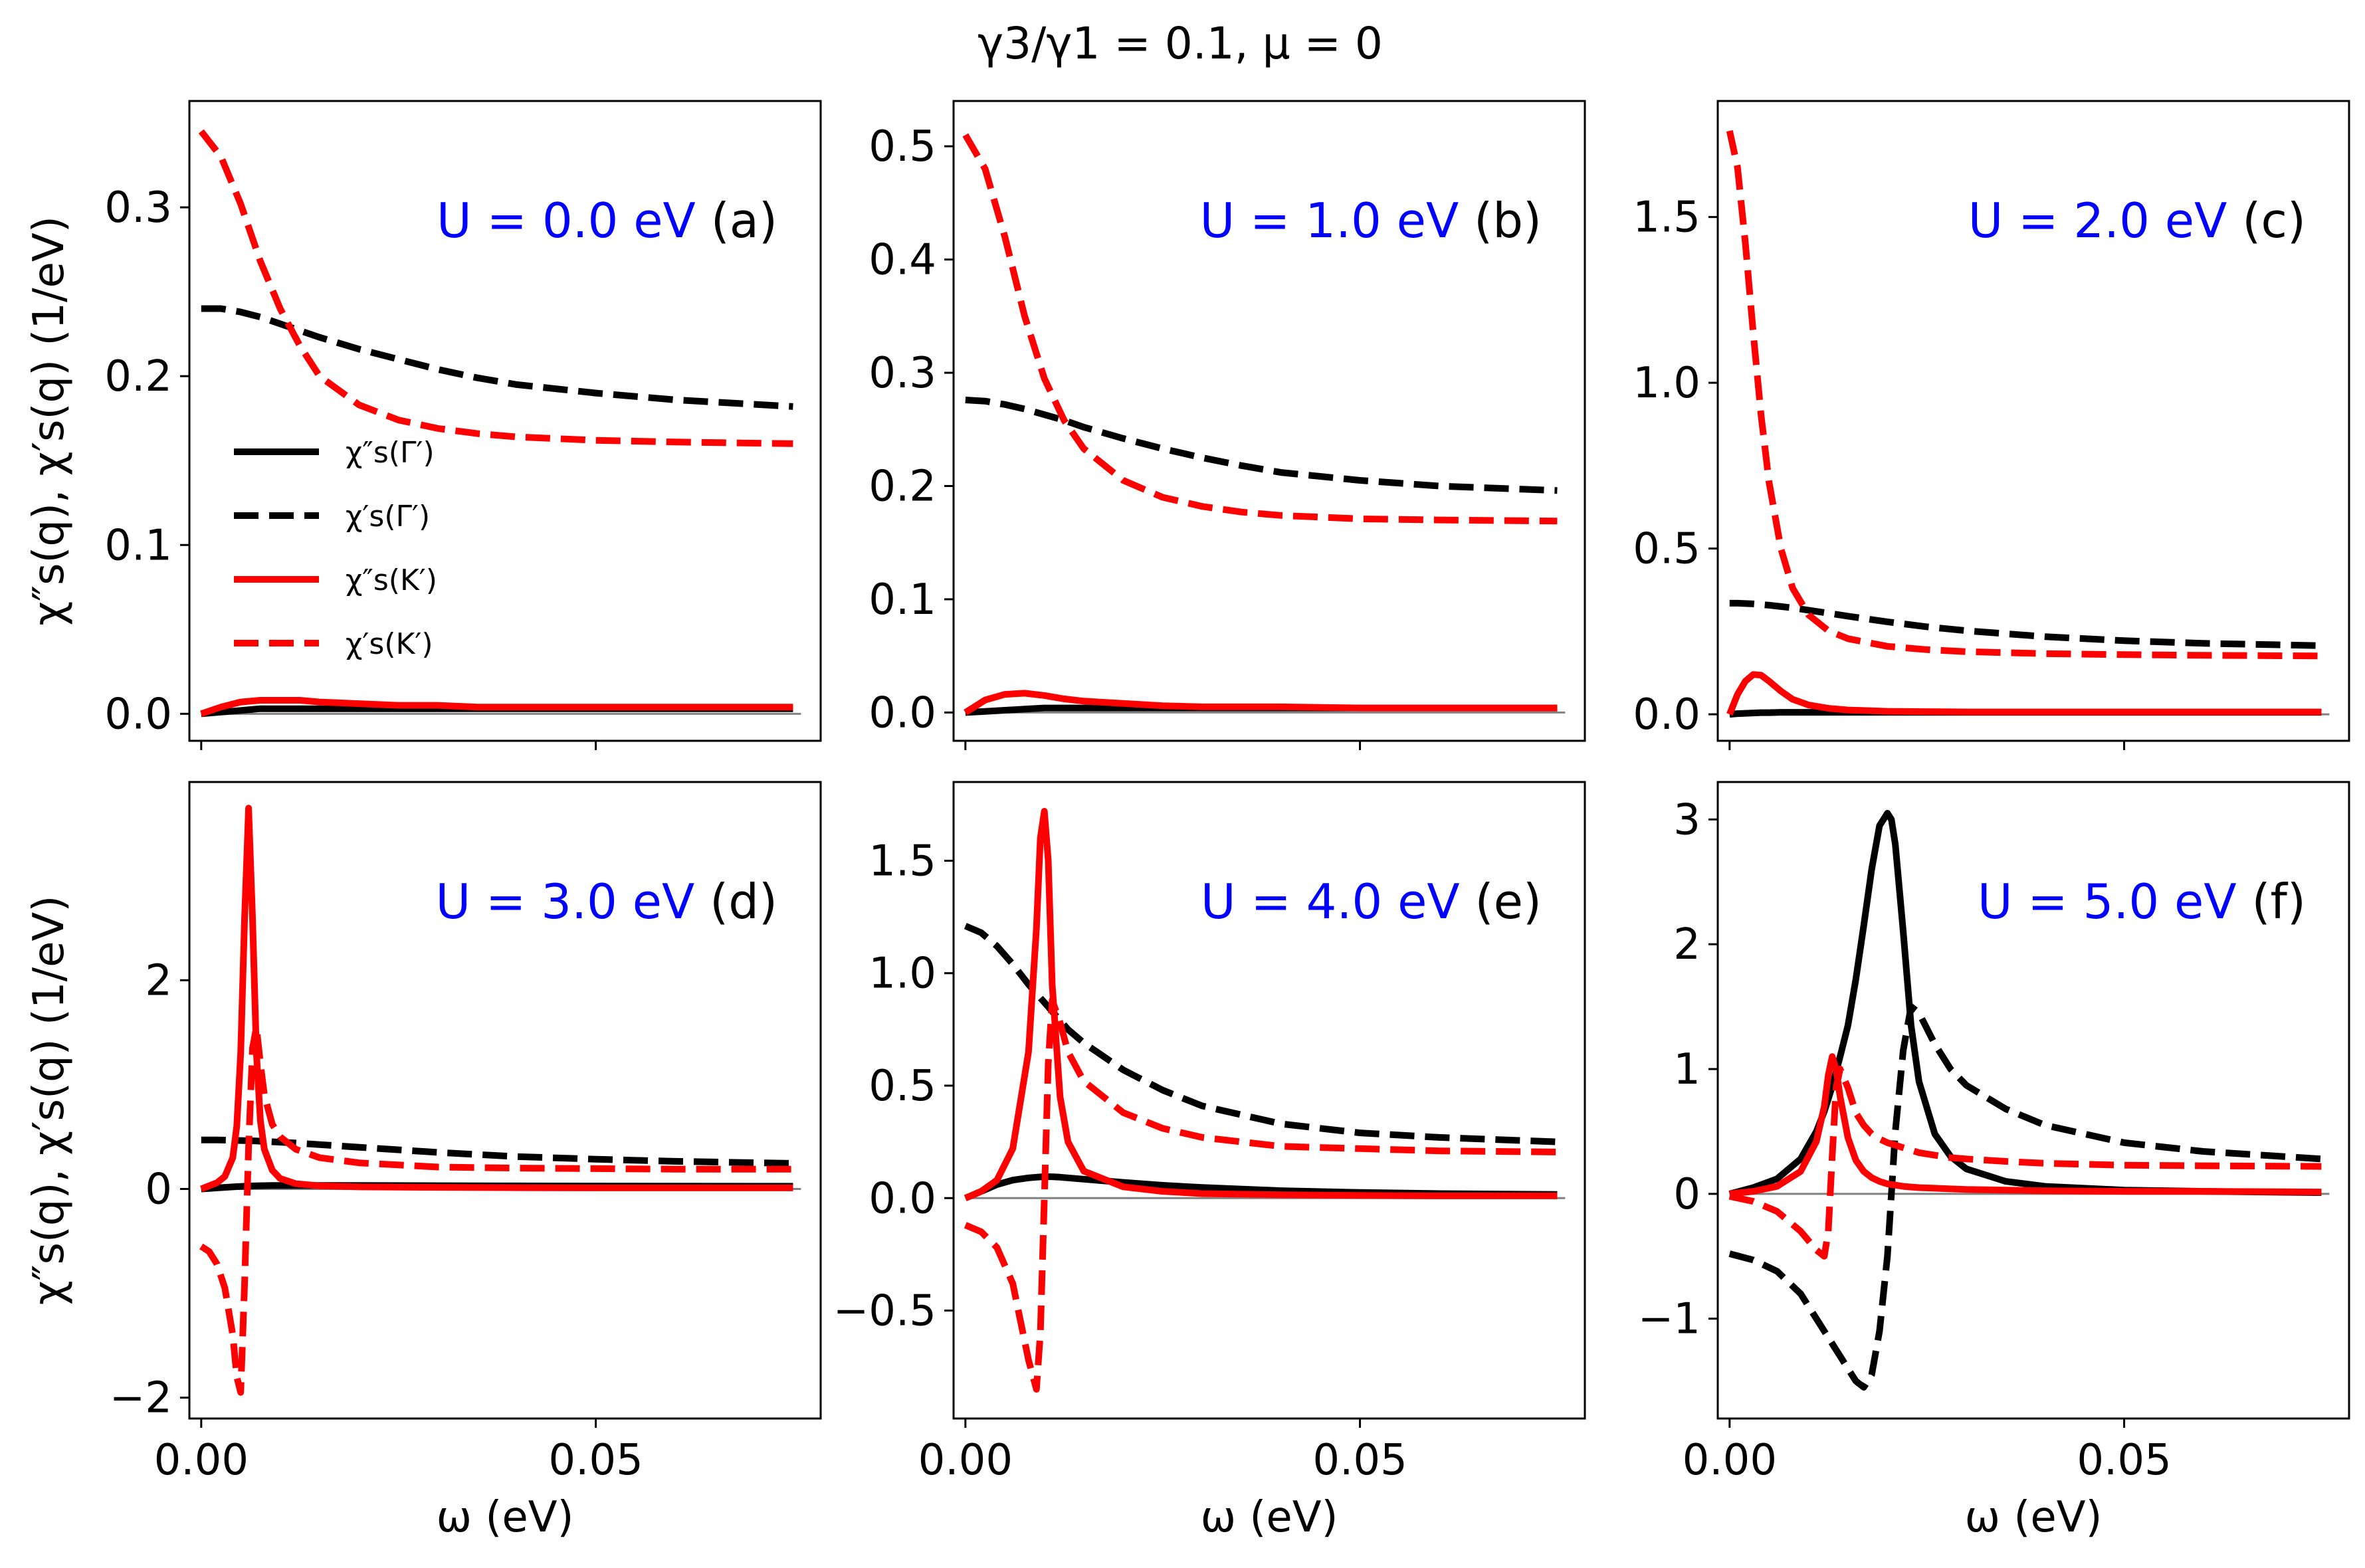 The image size is (2365, 1568). I want to click on series-line-gamma-solid, so click(1261, 1187).